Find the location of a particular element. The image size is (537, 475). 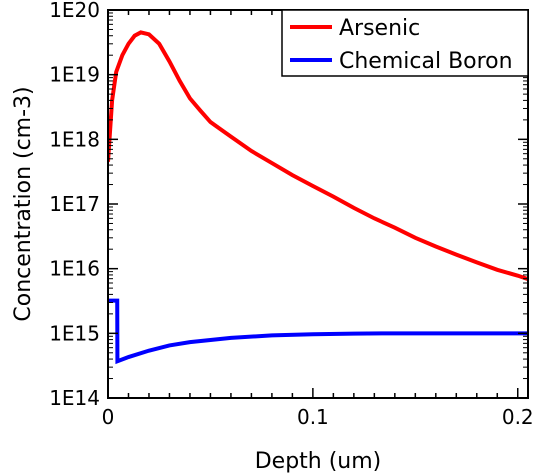

x-tick-label: 0.2 is located at coordinates (518, 417).